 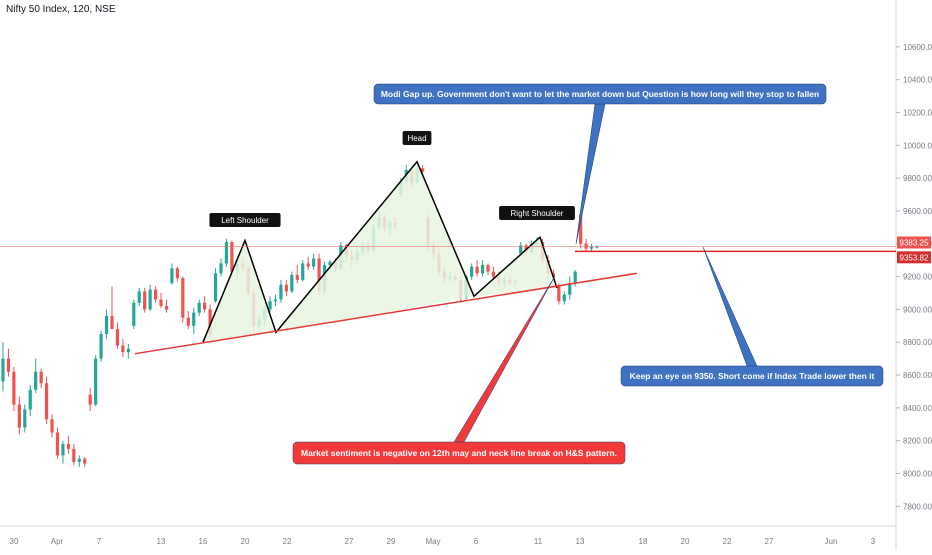 What do you see at coordinates (917, 277) in the screenshot?
I see `y-tick-label: 9200.00` at bounding box center [917, 277].